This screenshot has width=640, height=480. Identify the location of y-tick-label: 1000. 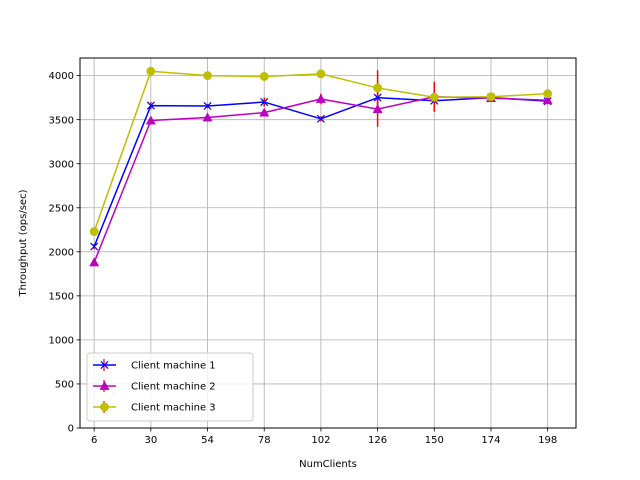
(61, 341).